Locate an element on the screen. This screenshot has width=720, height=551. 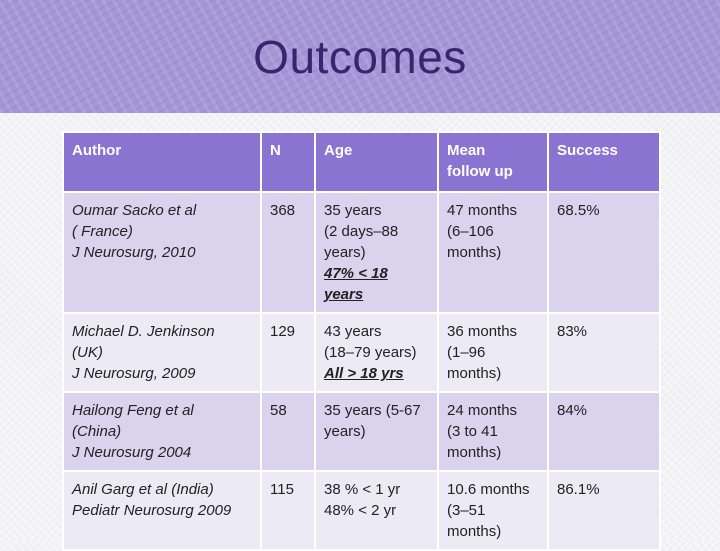
cell-n: 368 is located at coordinates (288, 252).